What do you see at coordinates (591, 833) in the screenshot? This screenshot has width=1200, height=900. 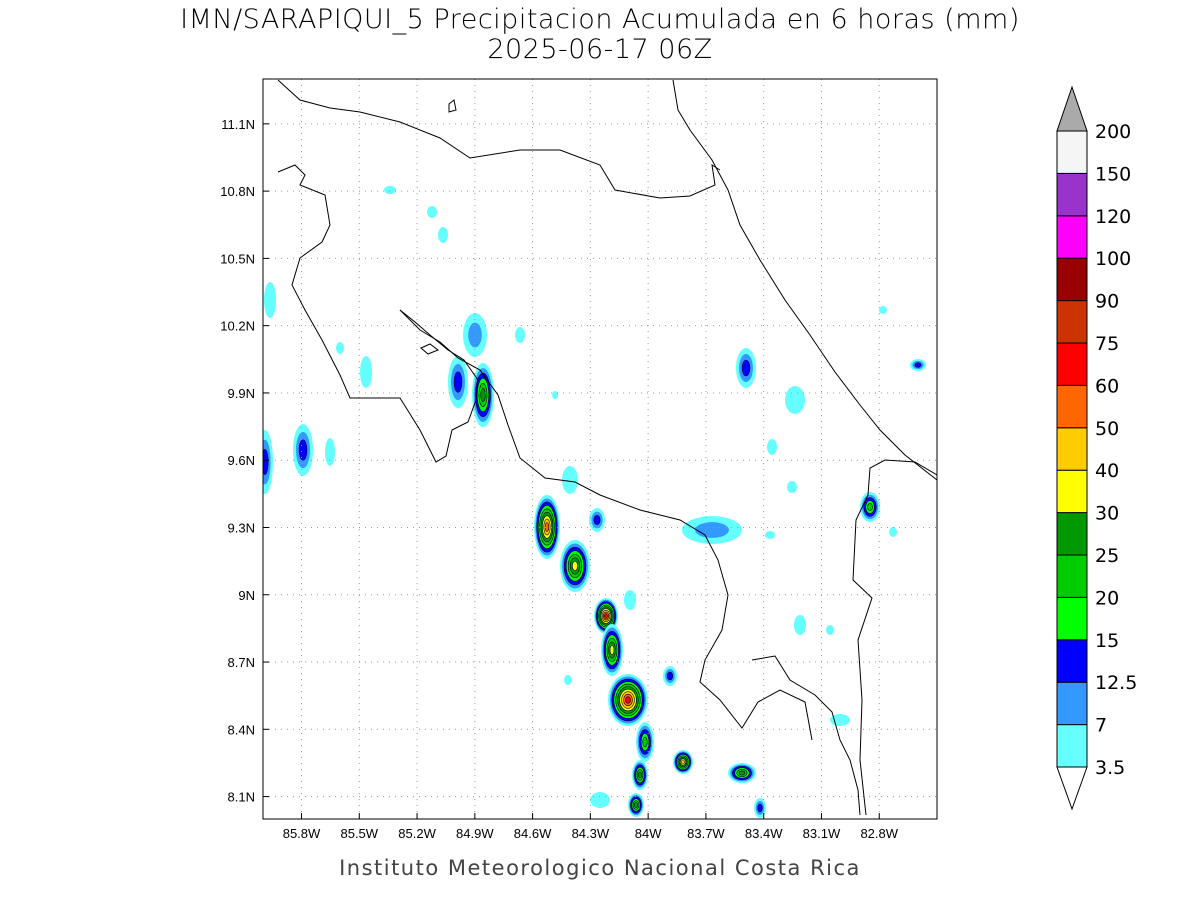 I see `lon-tick-label: 84.3W` at bounding box center [591, 833].